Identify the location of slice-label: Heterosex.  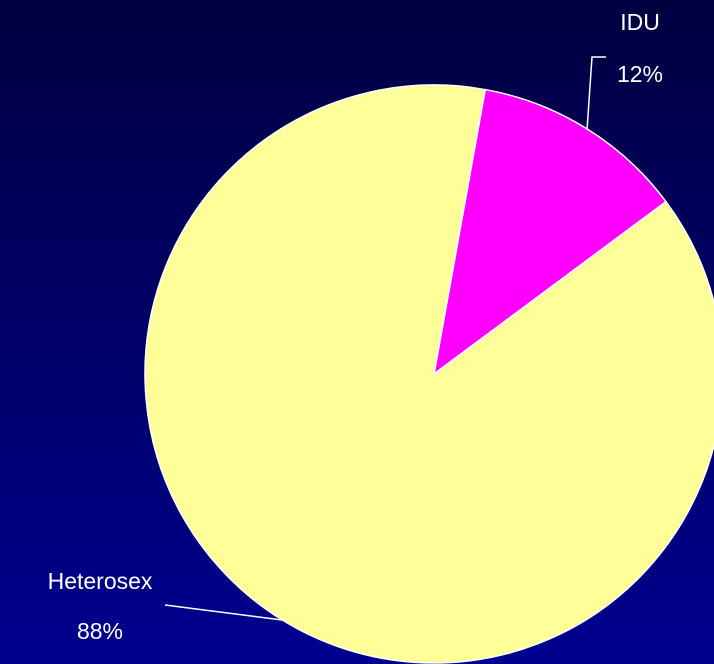
(100, 581).